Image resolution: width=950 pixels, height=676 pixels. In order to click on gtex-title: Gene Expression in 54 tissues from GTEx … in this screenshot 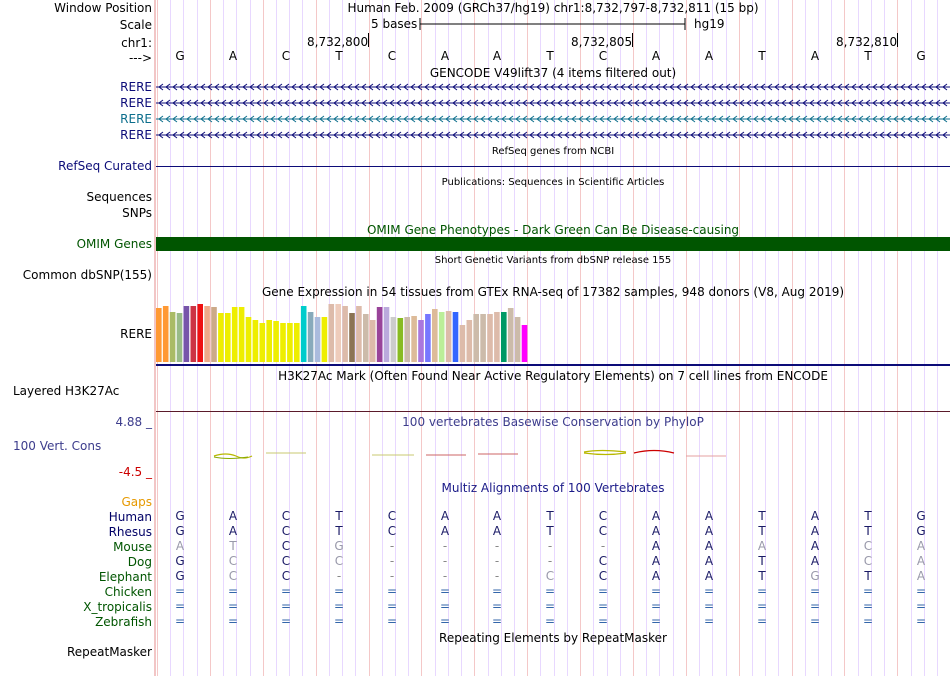, I will do `click(553, 292)`.